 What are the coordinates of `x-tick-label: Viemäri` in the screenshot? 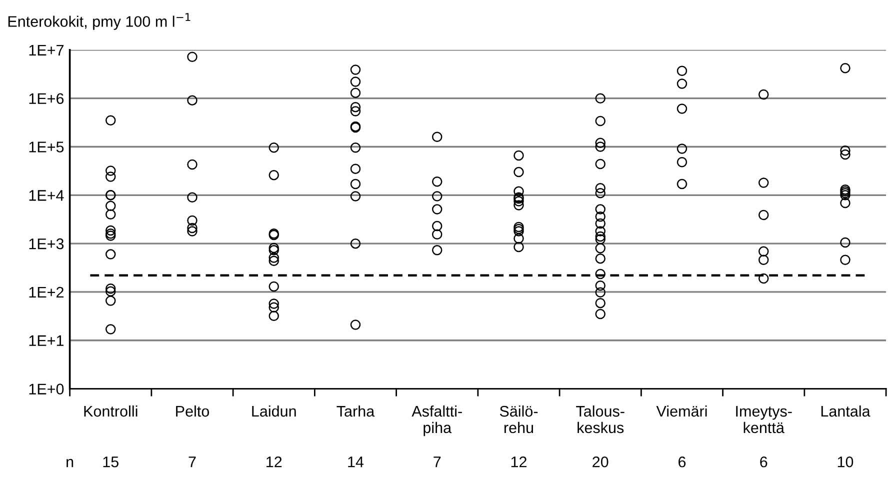 It's located at (681, 411).